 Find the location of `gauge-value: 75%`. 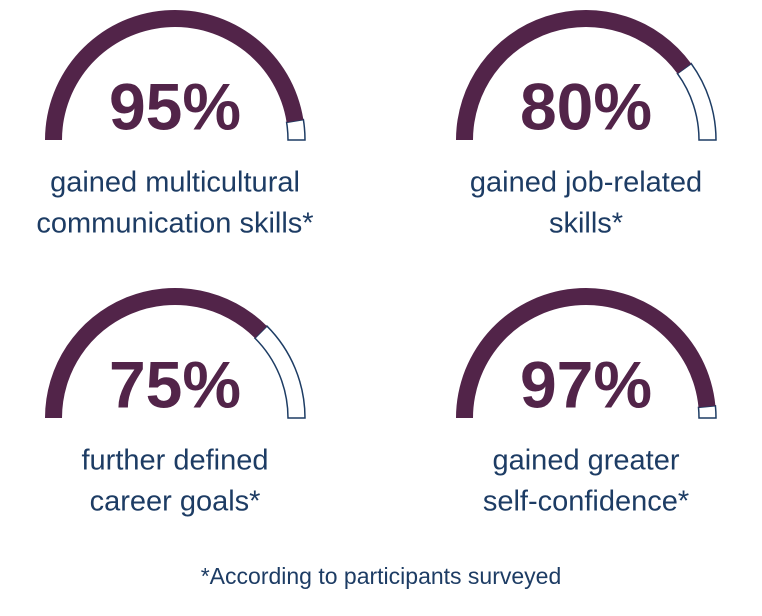

gauge-value: 75% is located at coordinates (175, 384).